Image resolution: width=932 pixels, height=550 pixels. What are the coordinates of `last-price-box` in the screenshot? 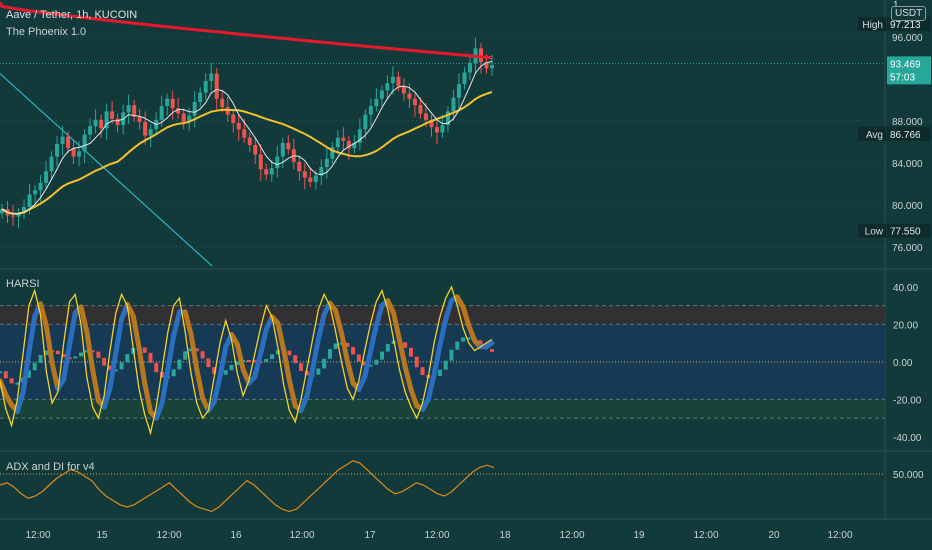 It's located at (909, 70).